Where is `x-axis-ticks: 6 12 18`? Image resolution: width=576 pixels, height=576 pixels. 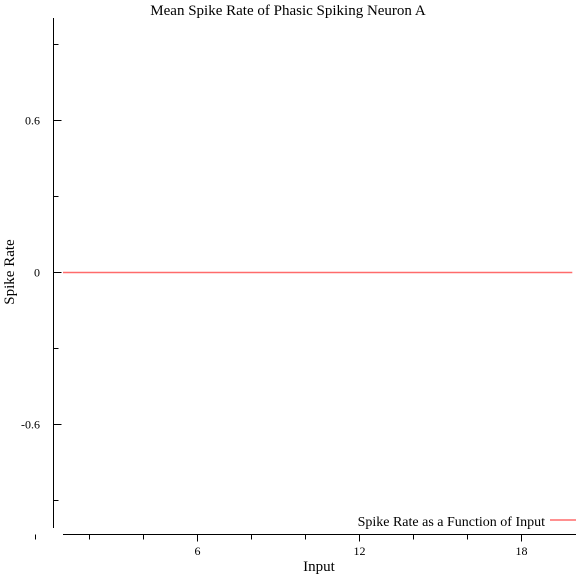
x-axis-ticks: 6 12 18 is located at coordinates (281, 546).